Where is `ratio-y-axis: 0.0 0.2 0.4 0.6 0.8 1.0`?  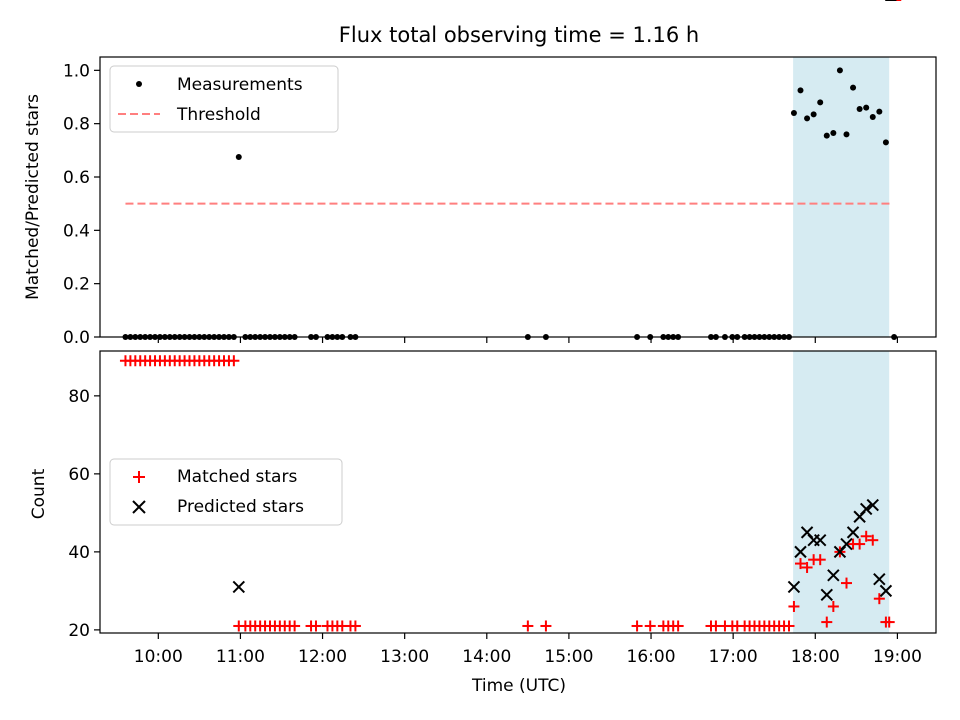 ratio-y-axis: 0.0 0.2 0.4 0.6 0.8 1.0 is located at coordinates (81, 204).